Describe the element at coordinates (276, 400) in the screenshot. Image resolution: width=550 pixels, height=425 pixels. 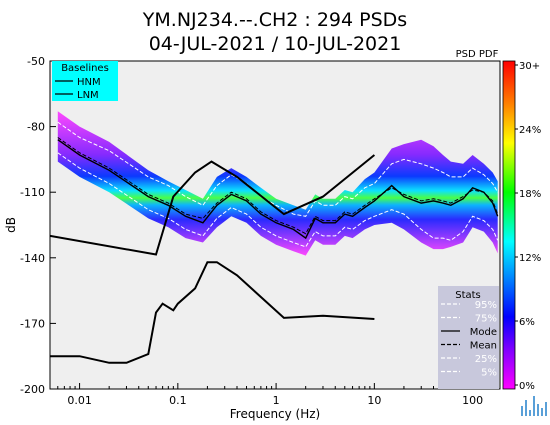
I see `x-tick-label: 1` at that location.